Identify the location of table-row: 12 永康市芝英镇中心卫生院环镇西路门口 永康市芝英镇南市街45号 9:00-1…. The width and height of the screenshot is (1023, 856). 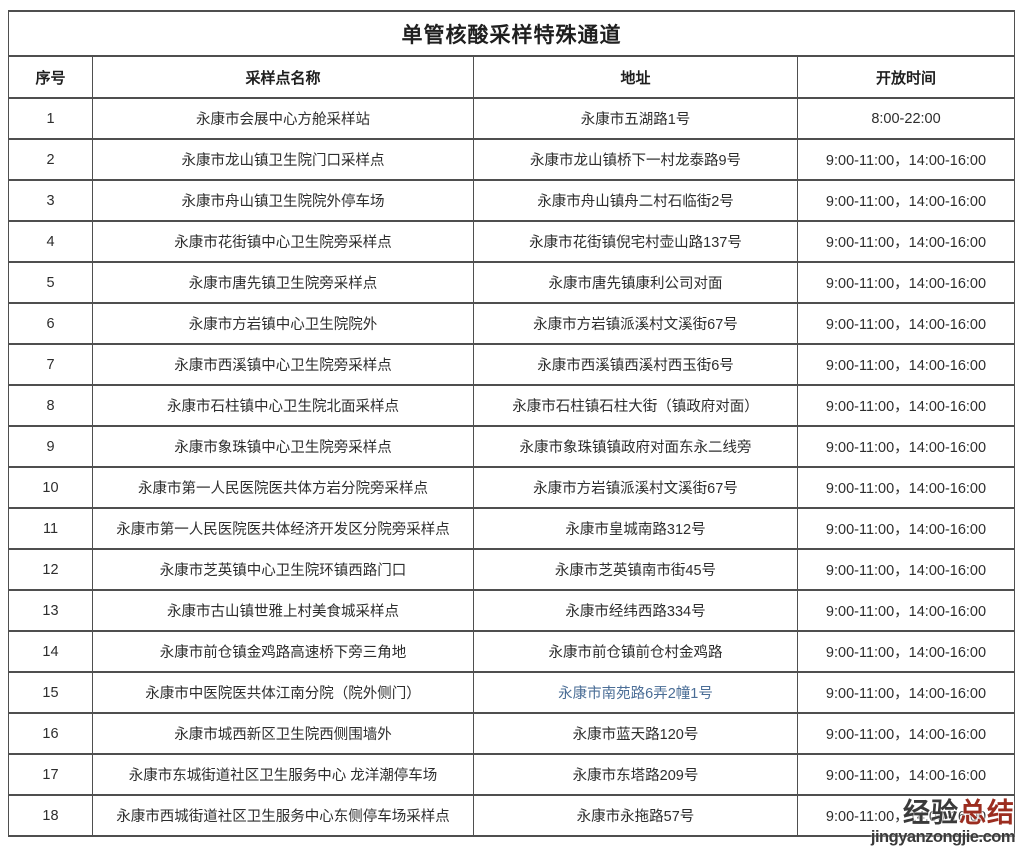
(511, 569).